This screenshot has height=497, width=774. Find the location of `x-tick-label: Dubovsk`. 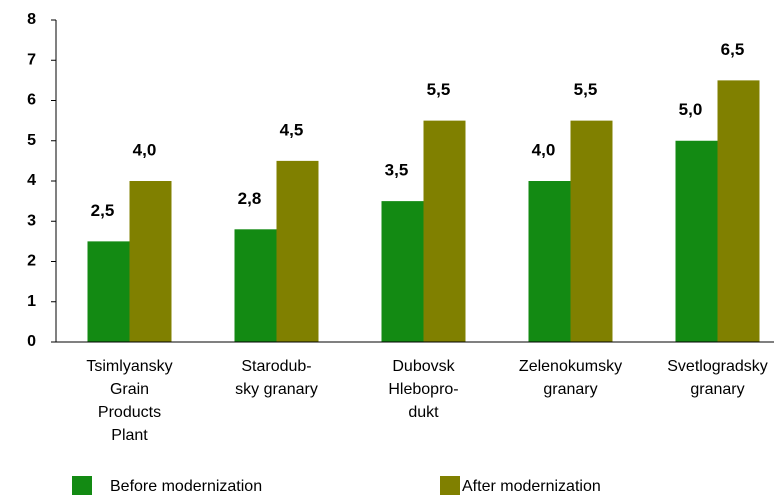

x-tick-label: Dubovsk is located at coordinates (423, 366).